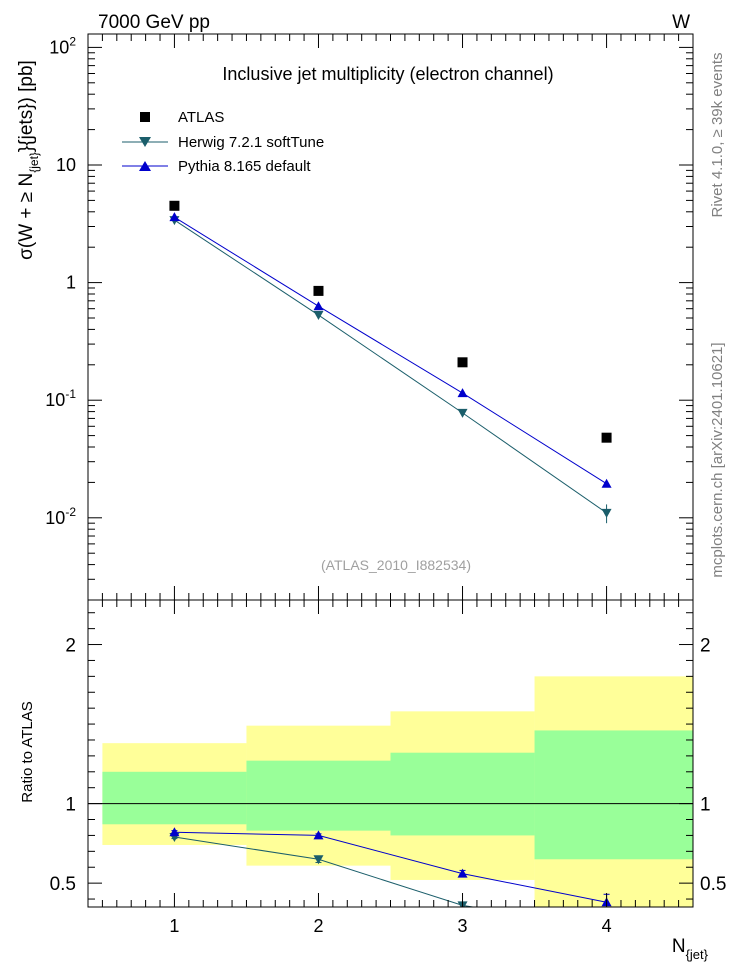  I want to click on main-y-tick-label: 10⁻¹, so click(60, 398).